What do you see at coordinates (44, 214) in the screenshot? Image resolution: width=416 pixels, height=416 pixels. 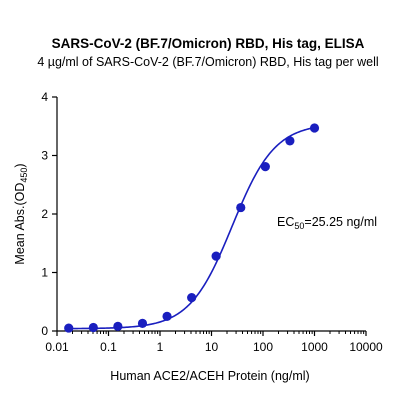 I see `y-tick-label: 2` at bounding box center [44, 214].